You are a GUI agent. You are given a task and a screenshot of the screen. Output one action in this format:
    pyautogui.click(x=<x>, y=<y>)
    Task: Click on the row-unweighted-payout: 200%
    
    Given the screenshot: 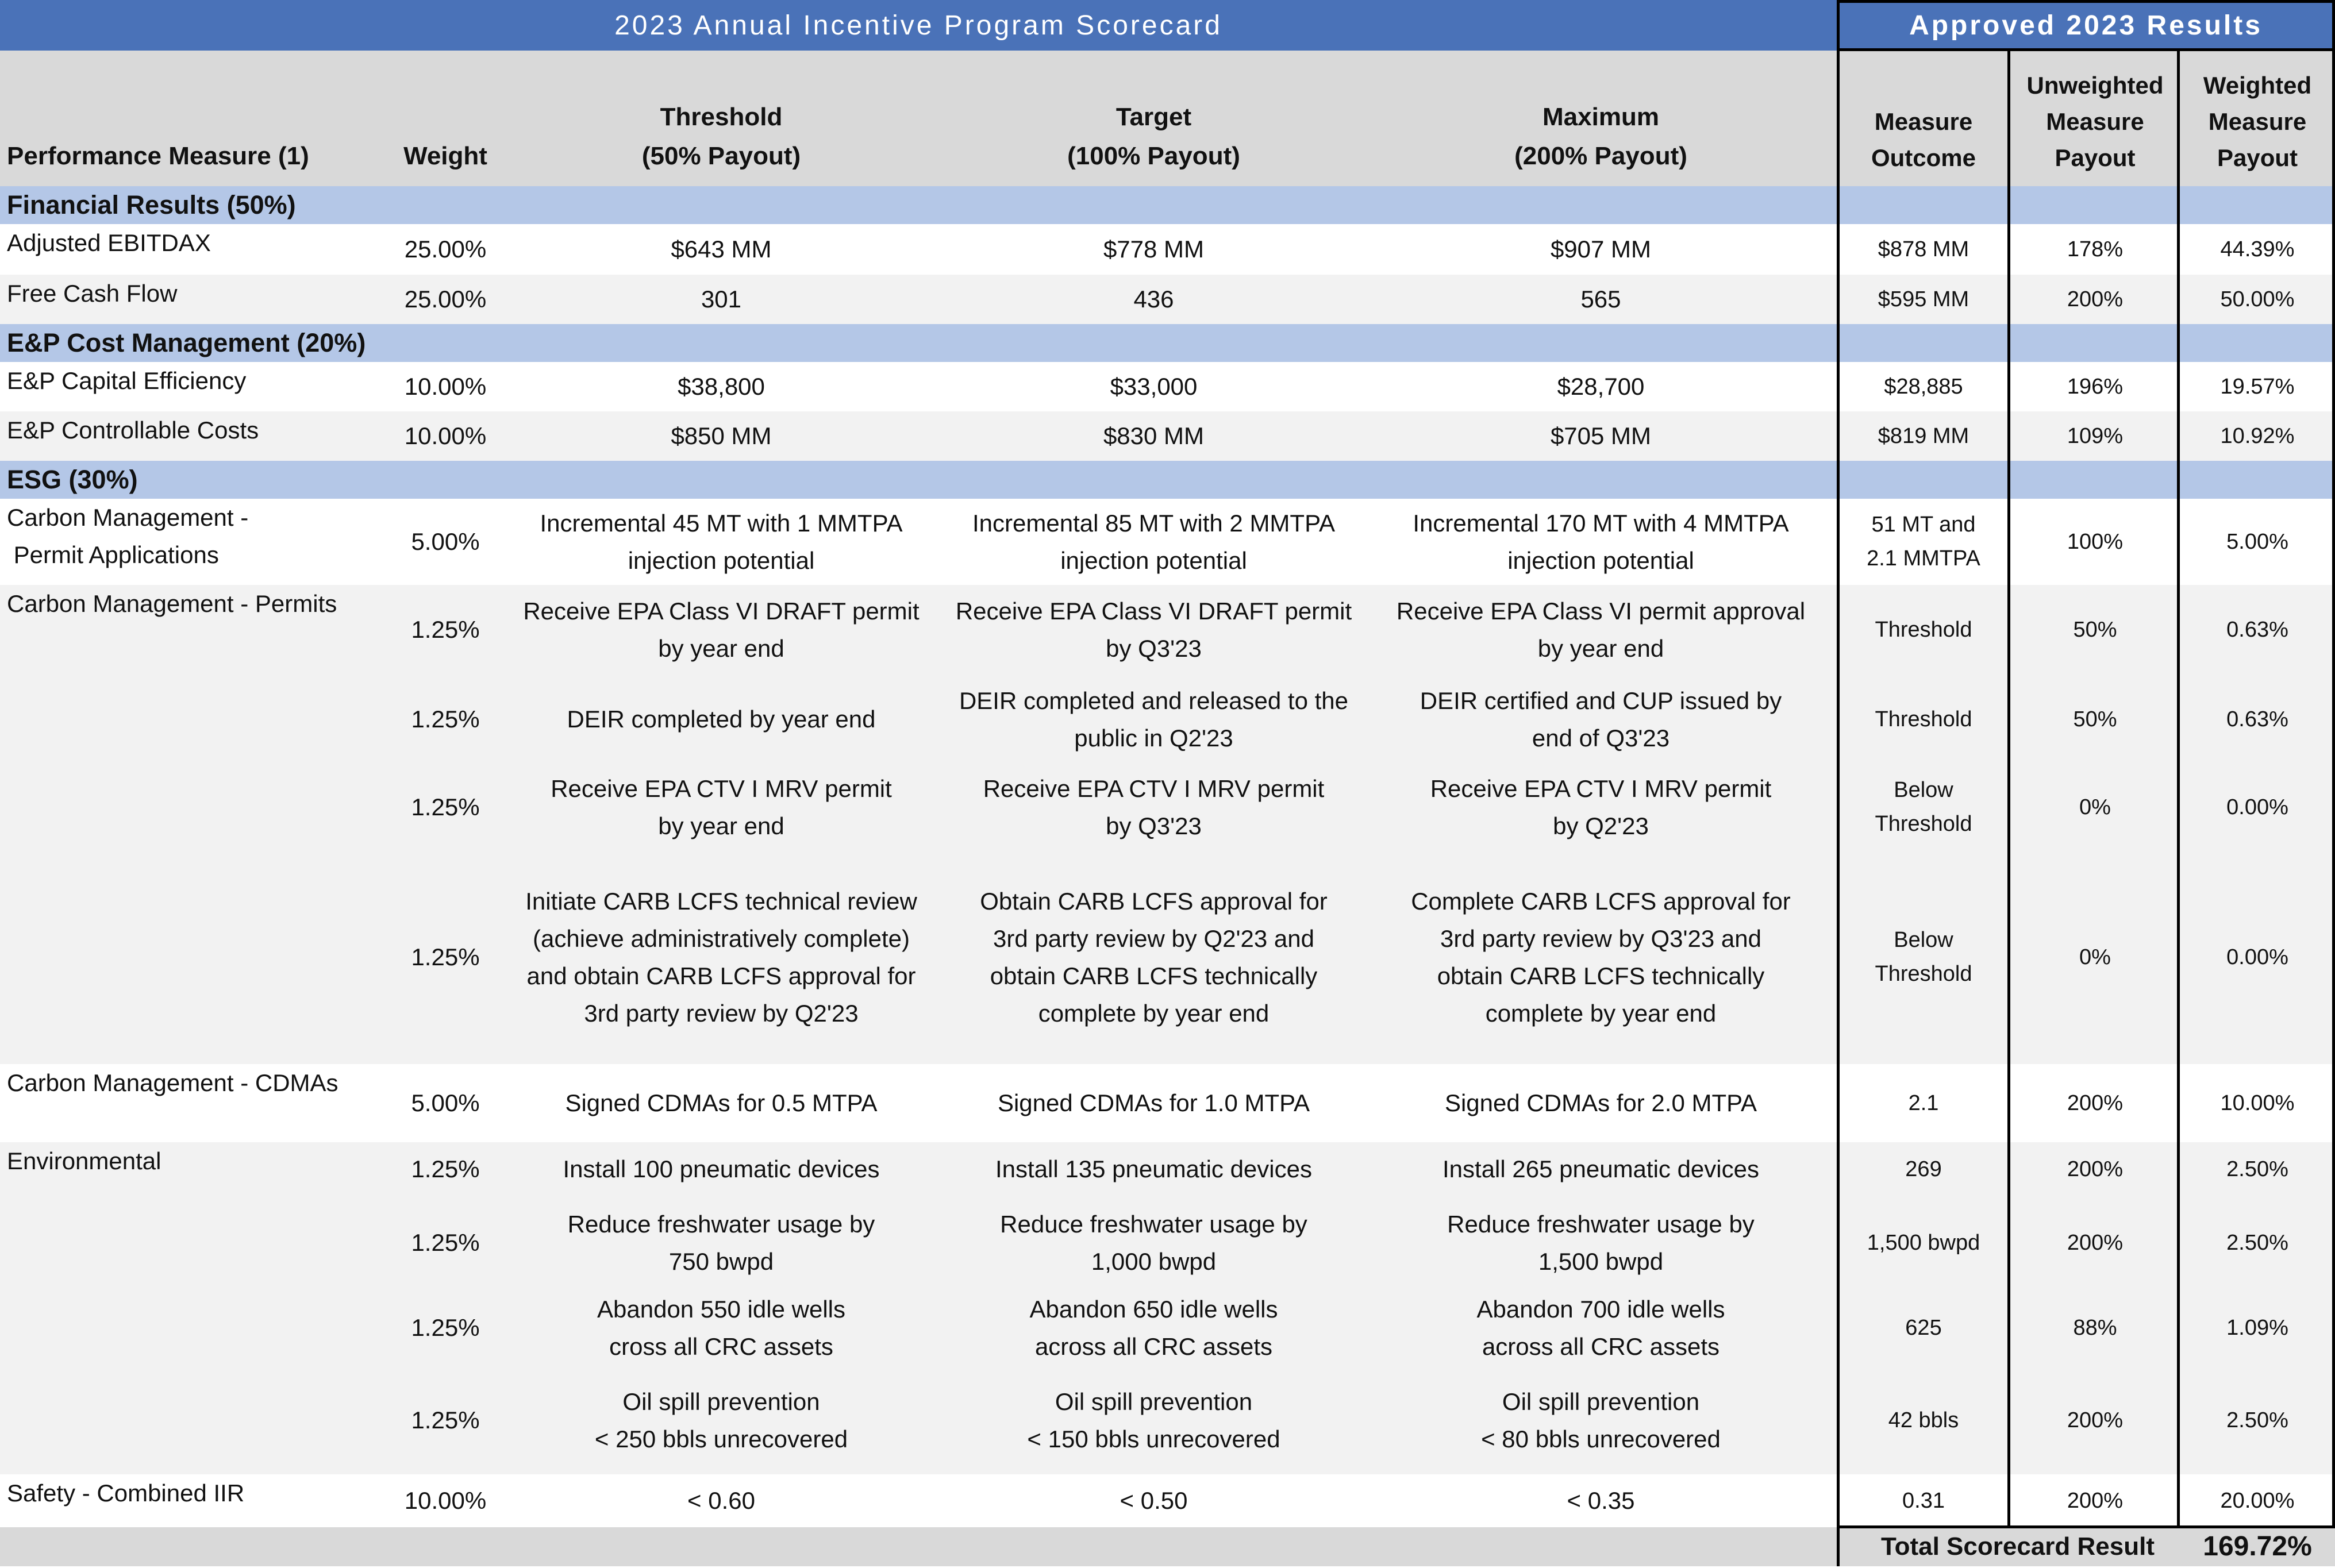 What is the action you would take?
    pyautogui.click(x=2095, y=1420)
    